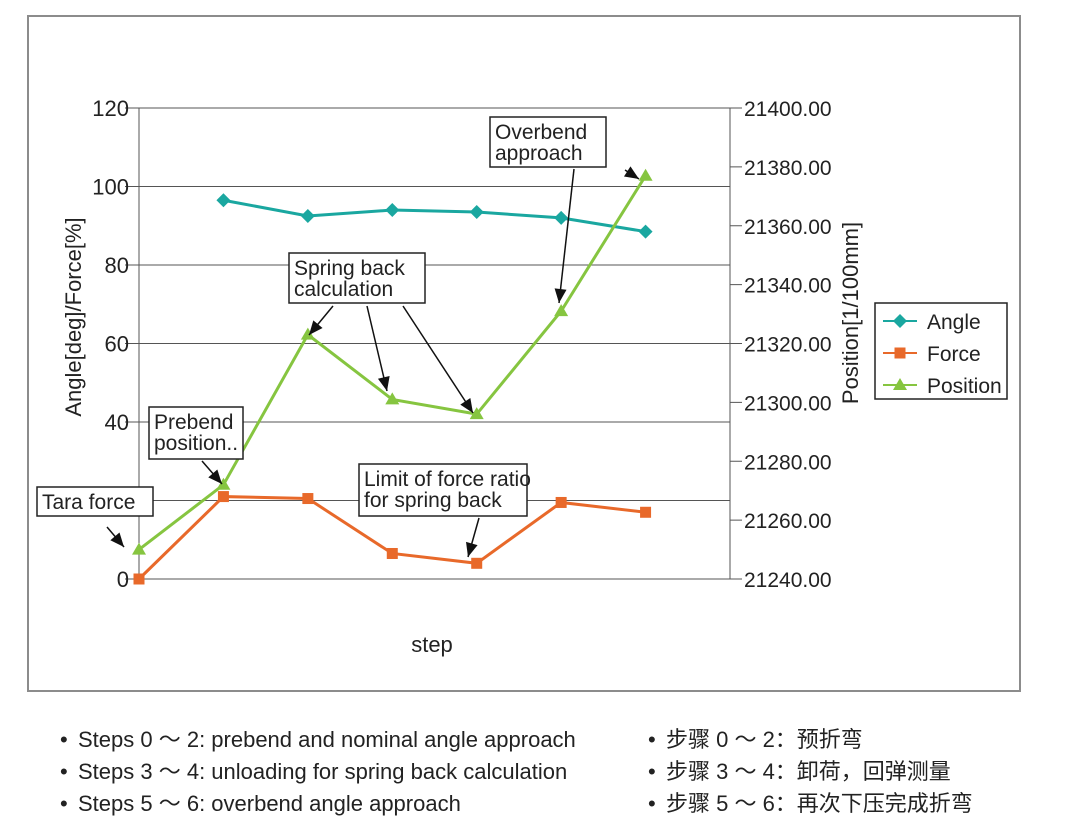 This screenshot has height=833, width=1080. I want to click on legend-angle-label: Angle, so click(954, 322).